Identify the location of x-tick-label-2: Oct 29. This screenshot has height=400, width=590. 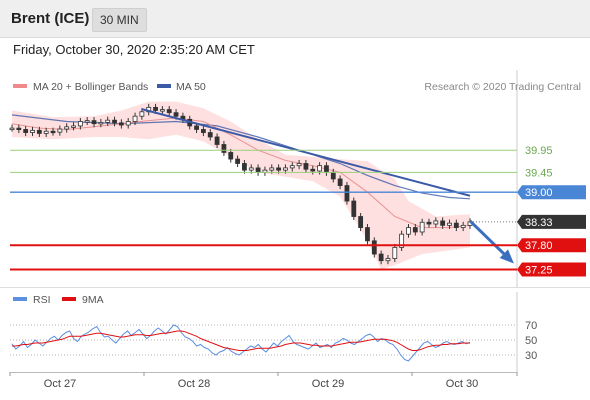
(328, 384).